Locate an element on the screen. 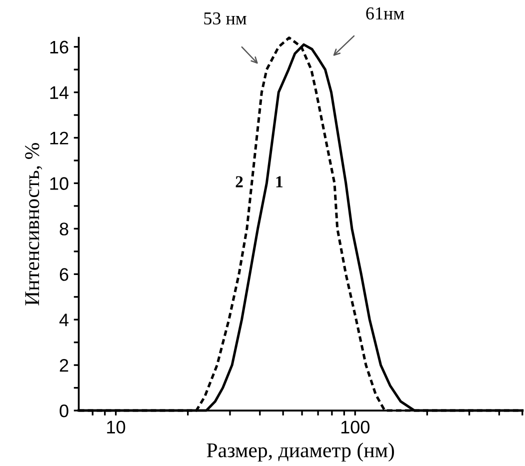 Image resolution: width=525 pixels, height=466 pixels. text: 53 нм is located at coordinates (225, 18).